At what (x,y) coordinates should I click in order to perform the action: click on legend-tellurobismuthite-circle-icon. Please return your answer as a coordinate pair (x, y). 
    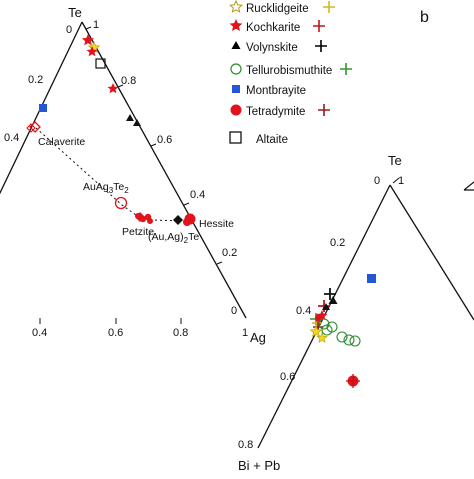
    Looking at the image, I should click on (236, 69).